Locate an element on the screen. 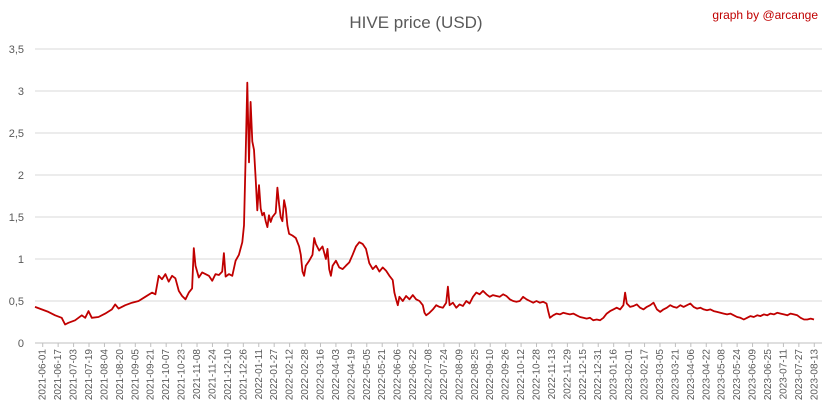 This screenshot has width=832, height=417. x-tick-label: 2021-10-07 is located at coordinates (166, 375).